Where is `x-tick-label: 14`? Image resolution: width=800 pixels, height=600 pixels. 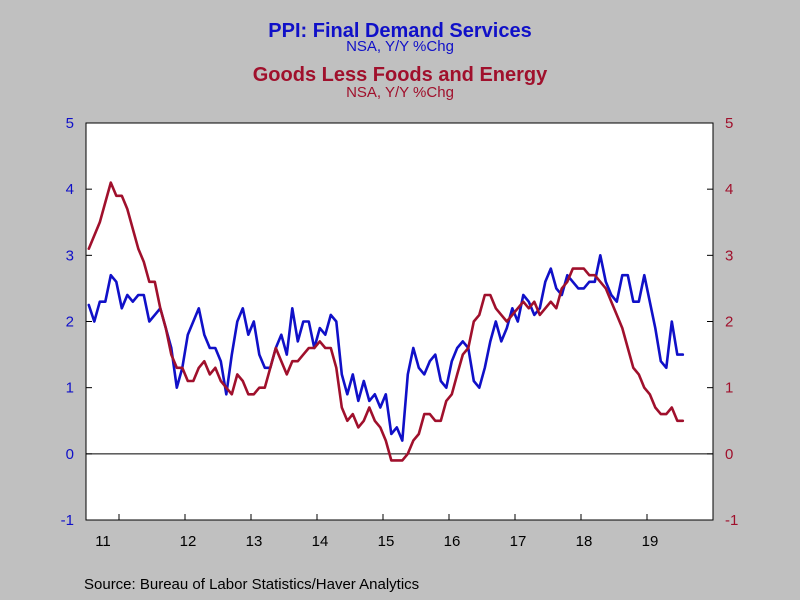
x-tick-label: 14 is located at coordinates (320, 541).